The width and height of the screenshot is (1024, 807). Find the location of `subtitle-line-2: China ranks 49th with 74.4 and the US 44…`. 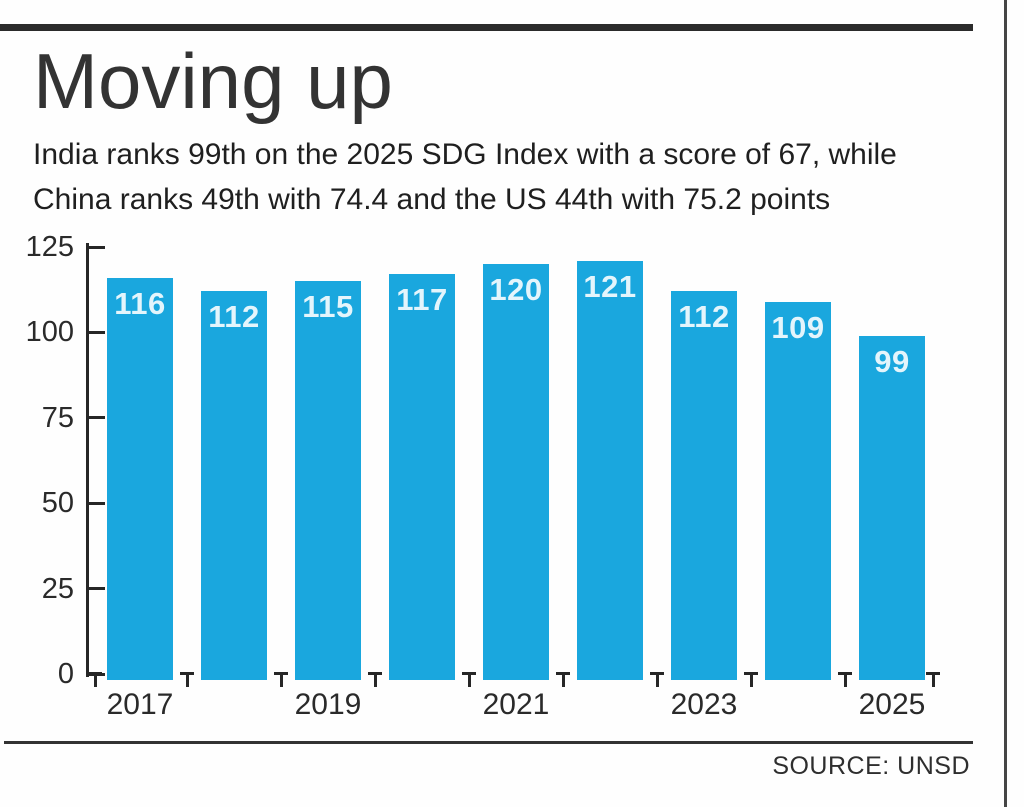

subtitle-line-2: China ranks 49th with 74.4 and the US 44… is located at coordinates (432, 199).